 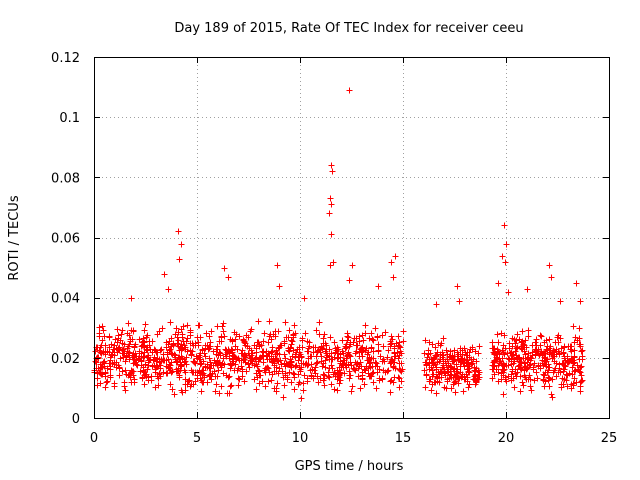 What do you see at coordinates (65, 239) in the screenshot?
I see `y-tick-label: 0.06` at bounding box center [65, 239].